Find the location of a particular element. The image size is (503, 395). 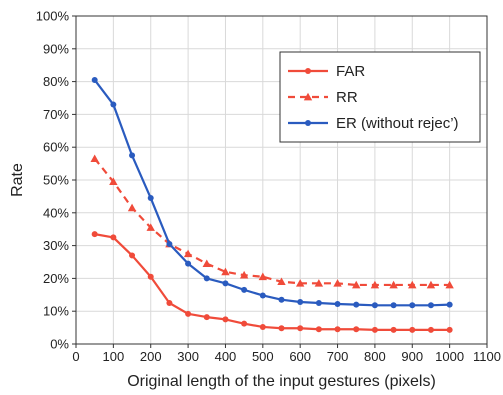

y-tick-label: 40% is located at coordinates (56, 212).